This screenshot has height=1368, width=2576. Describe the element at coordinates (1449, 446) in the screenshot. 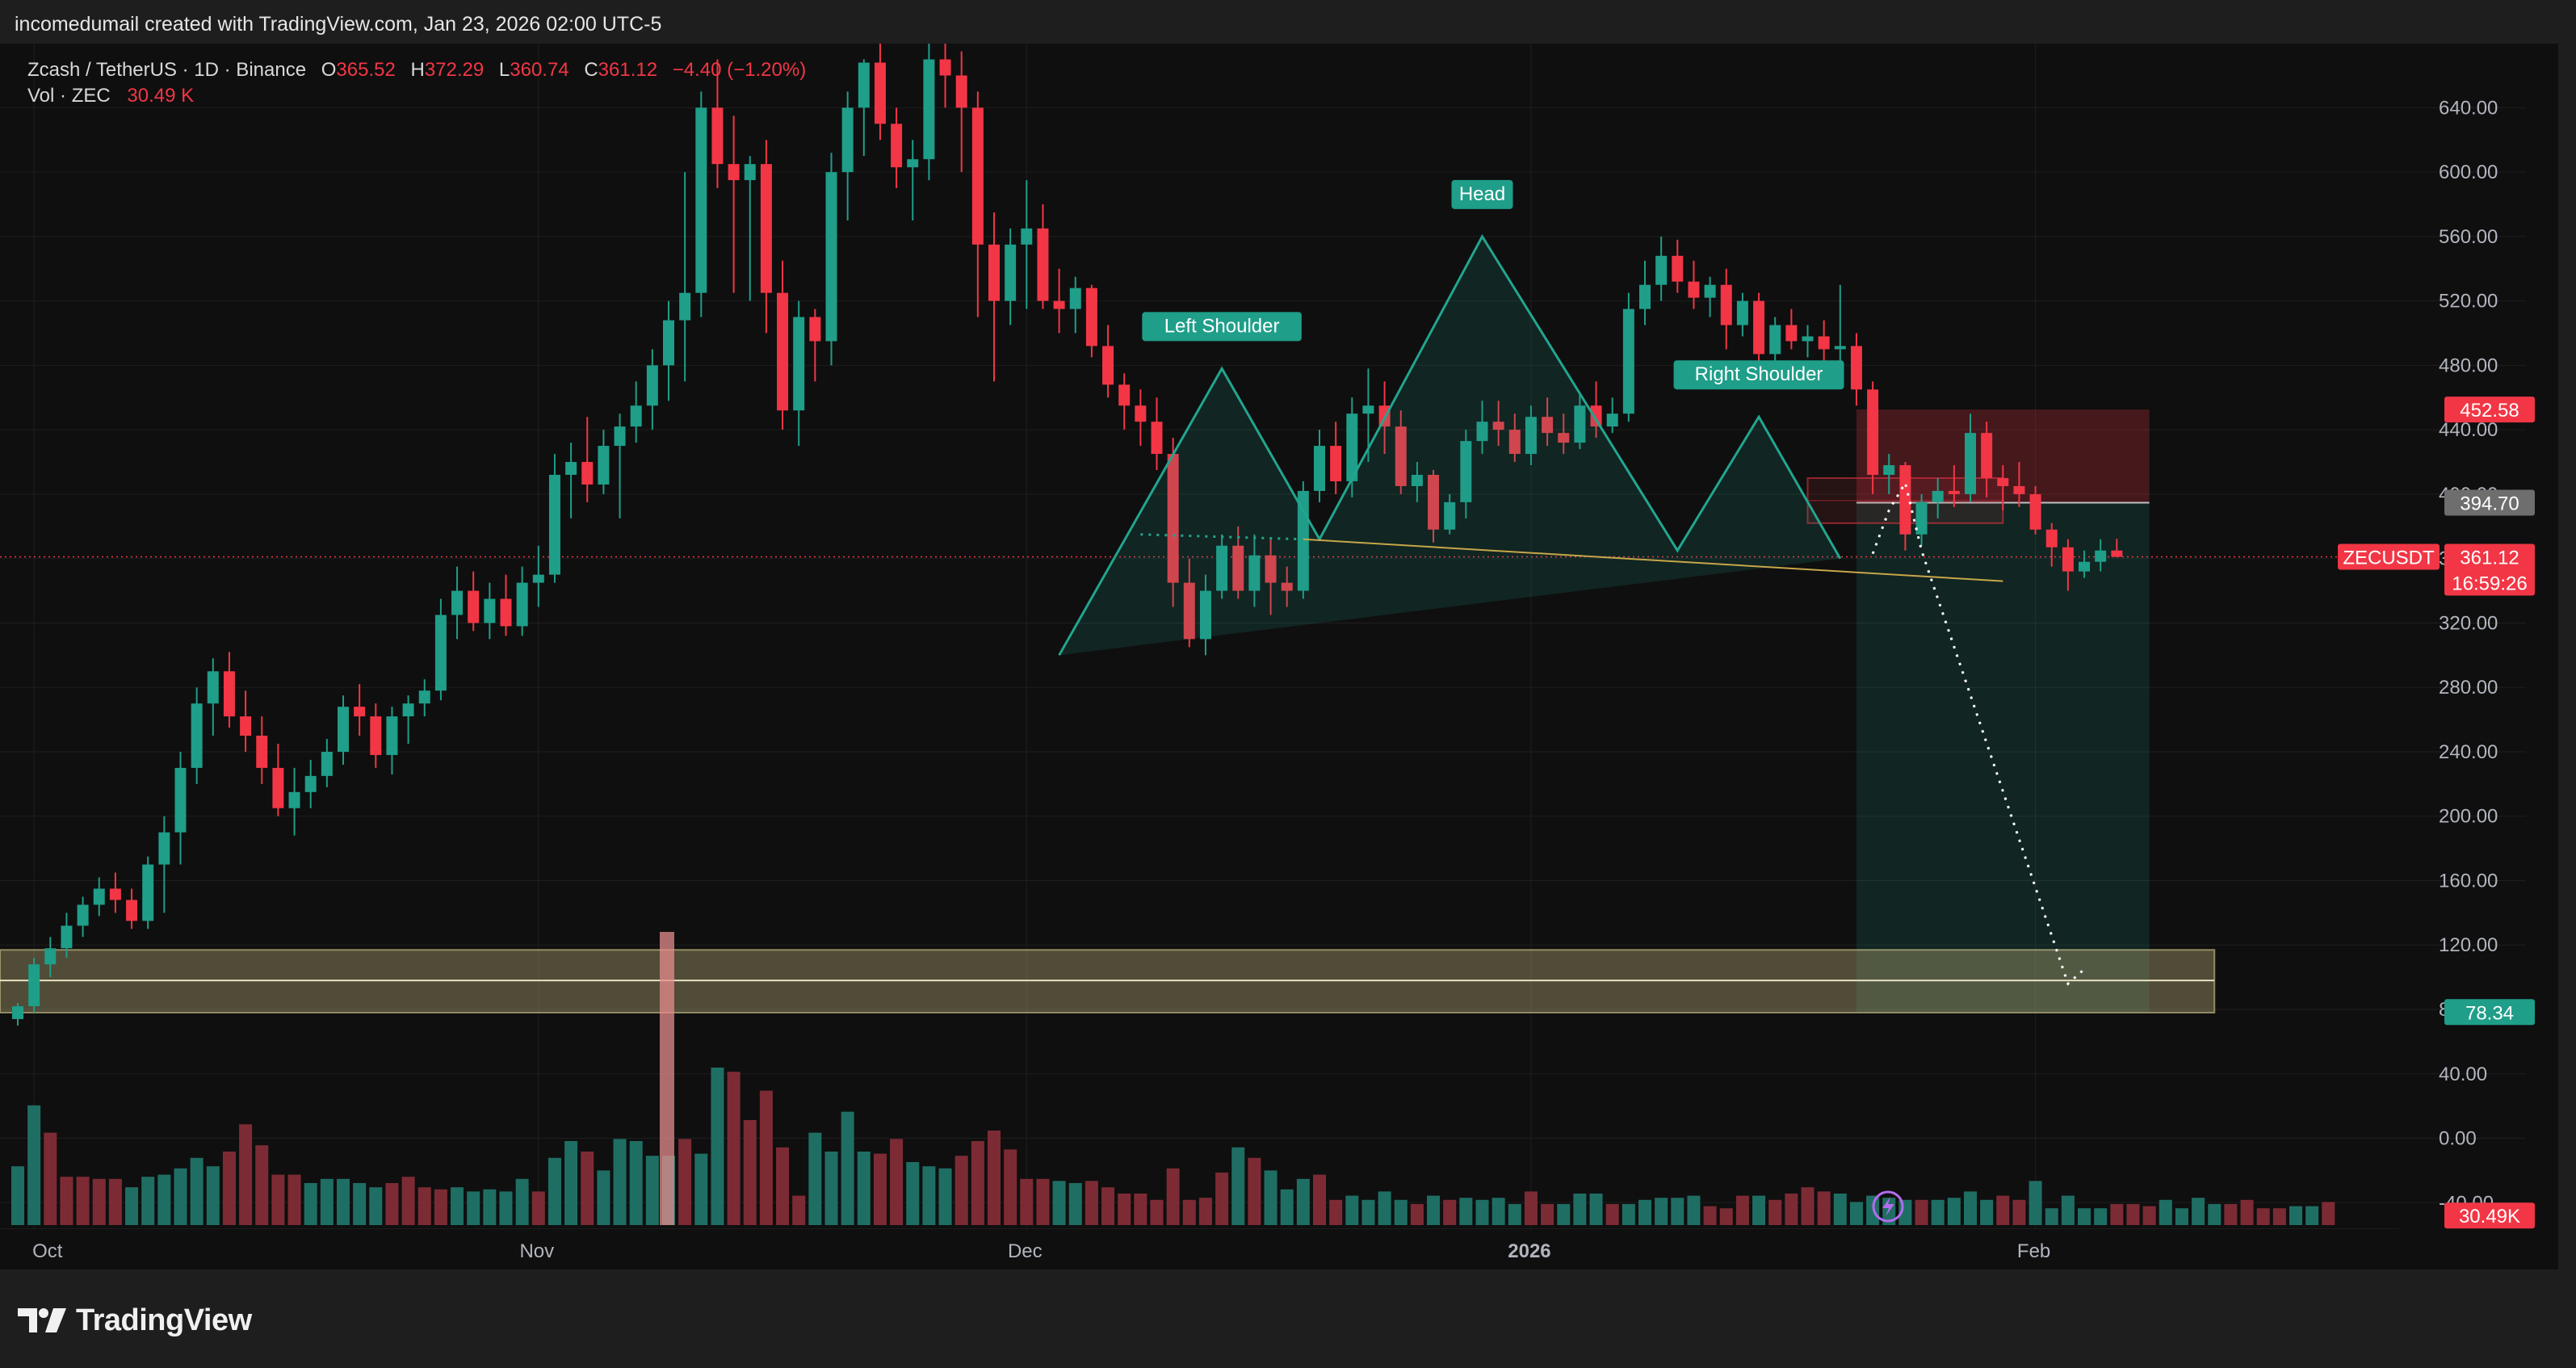

I see `pattern-fill` at that location.